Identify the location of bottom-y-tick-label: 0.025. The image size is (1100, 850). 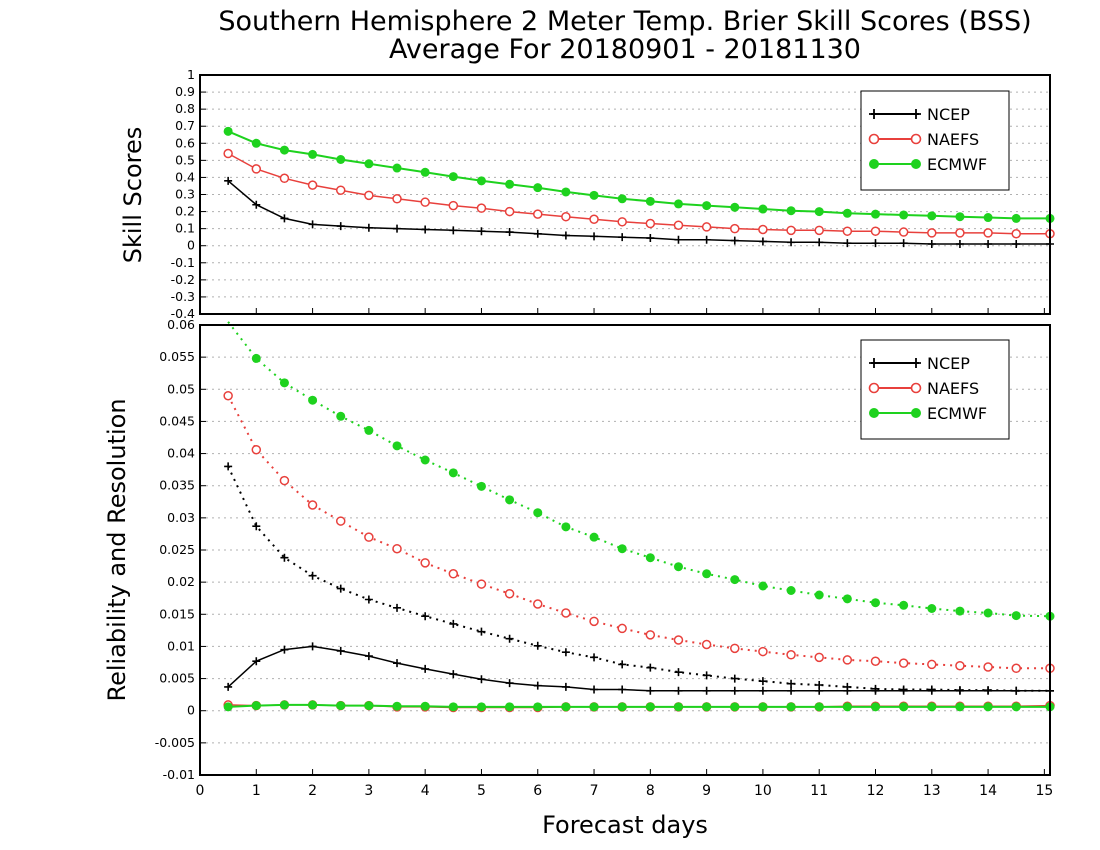
(177, 549).